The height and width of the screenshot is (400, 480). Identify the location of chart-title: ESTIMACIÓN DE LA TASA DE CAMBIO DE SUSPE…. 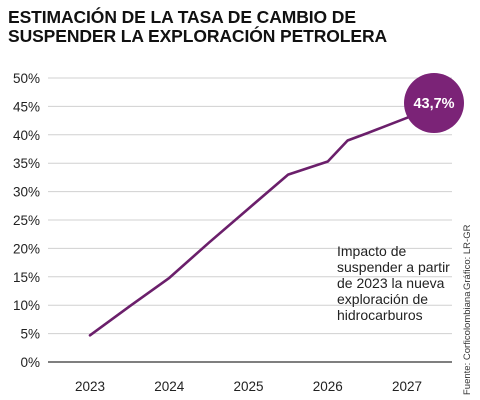
(238, 27).